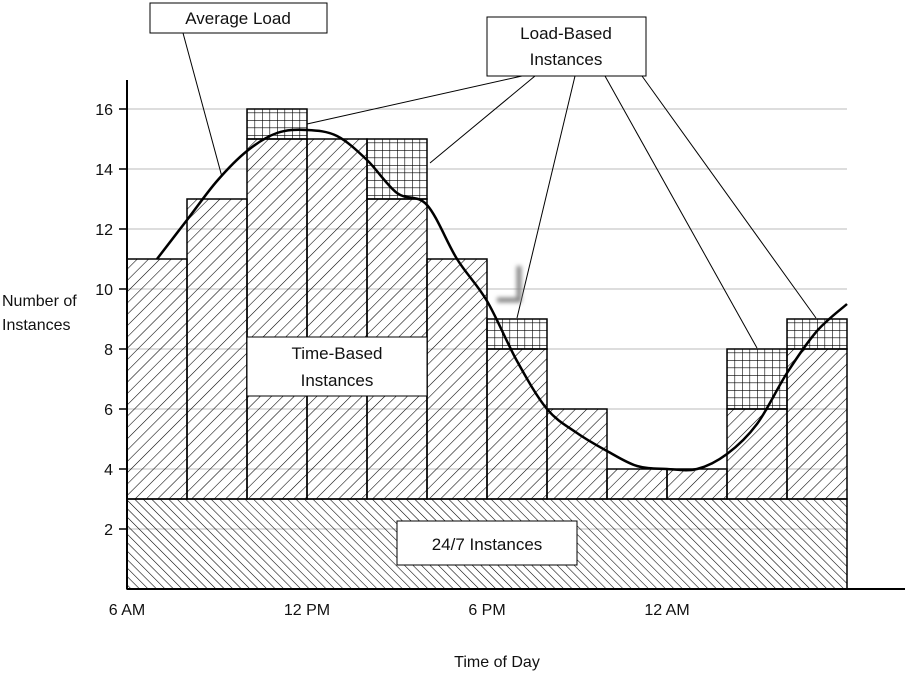  I want to click on y-tick-label: 12, so click(104, 230).